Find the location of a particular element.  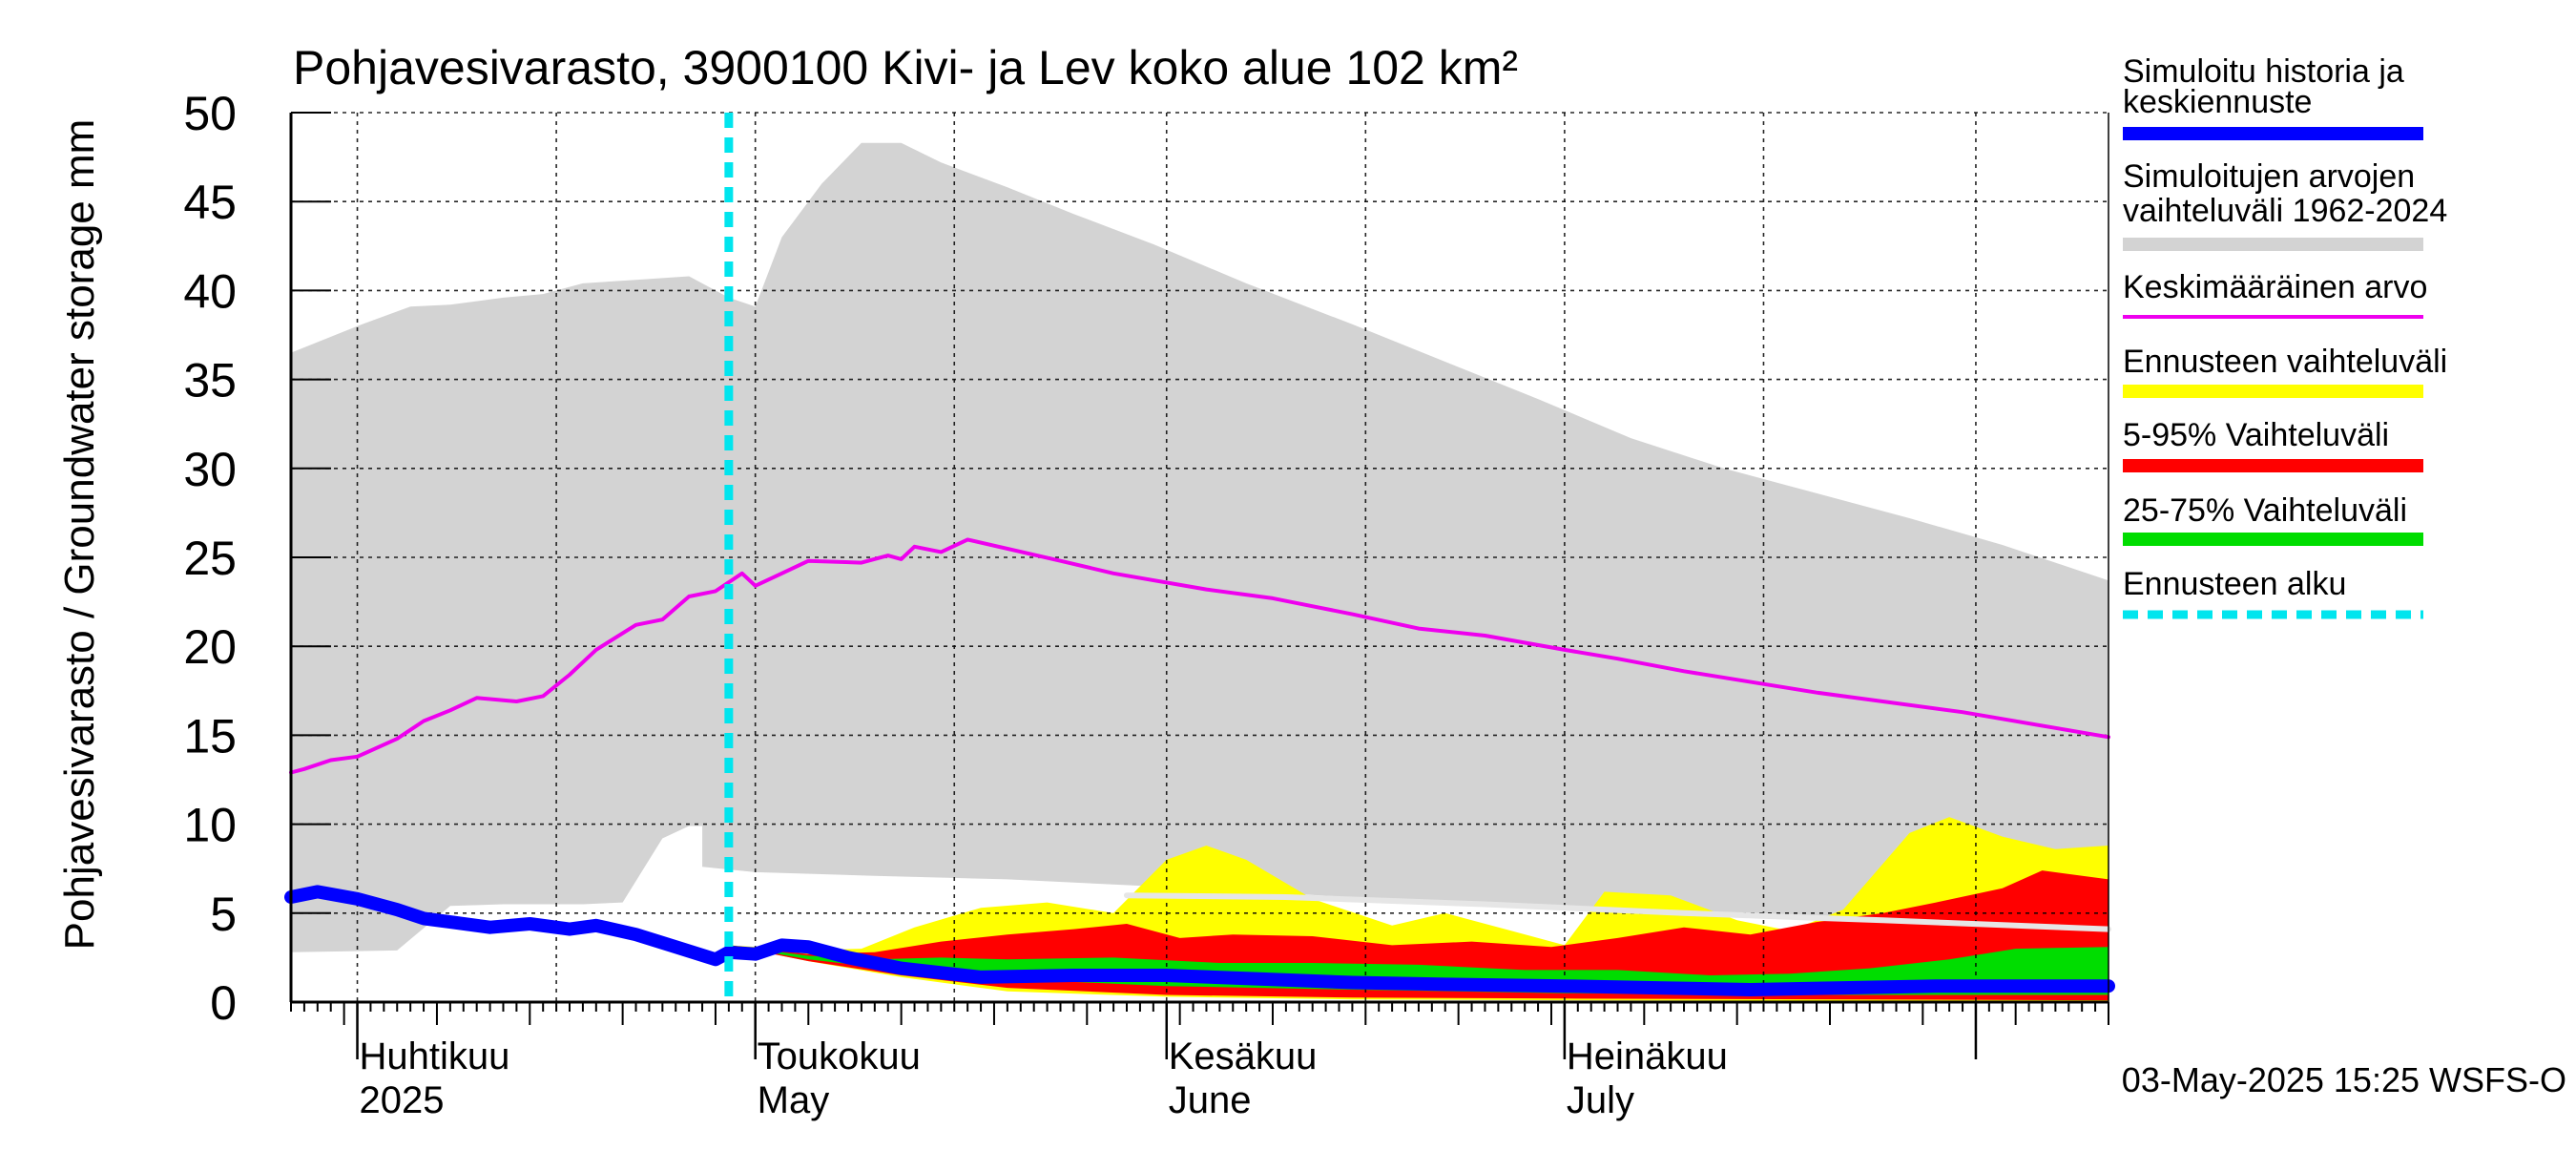

simulated-line is located at coordinates (1199, 940).